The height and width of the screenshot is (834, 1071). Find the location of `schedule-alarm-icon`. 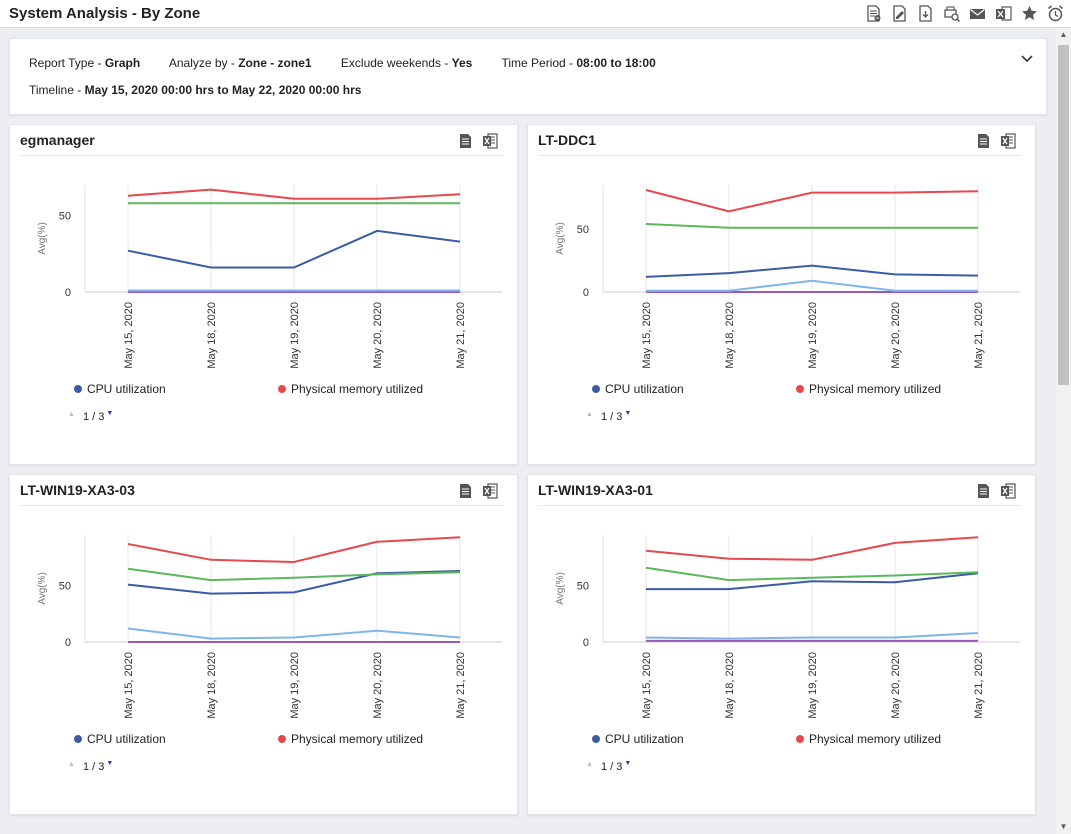

schedule-alarm-icon is located at coordinates (1055, 13).